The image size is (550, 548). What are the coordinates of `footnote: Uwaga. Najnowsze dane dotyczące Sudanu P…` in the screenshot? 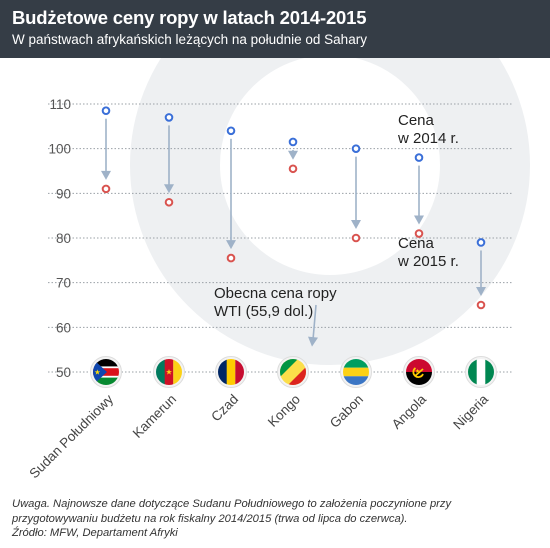 It's located at (275, 519).